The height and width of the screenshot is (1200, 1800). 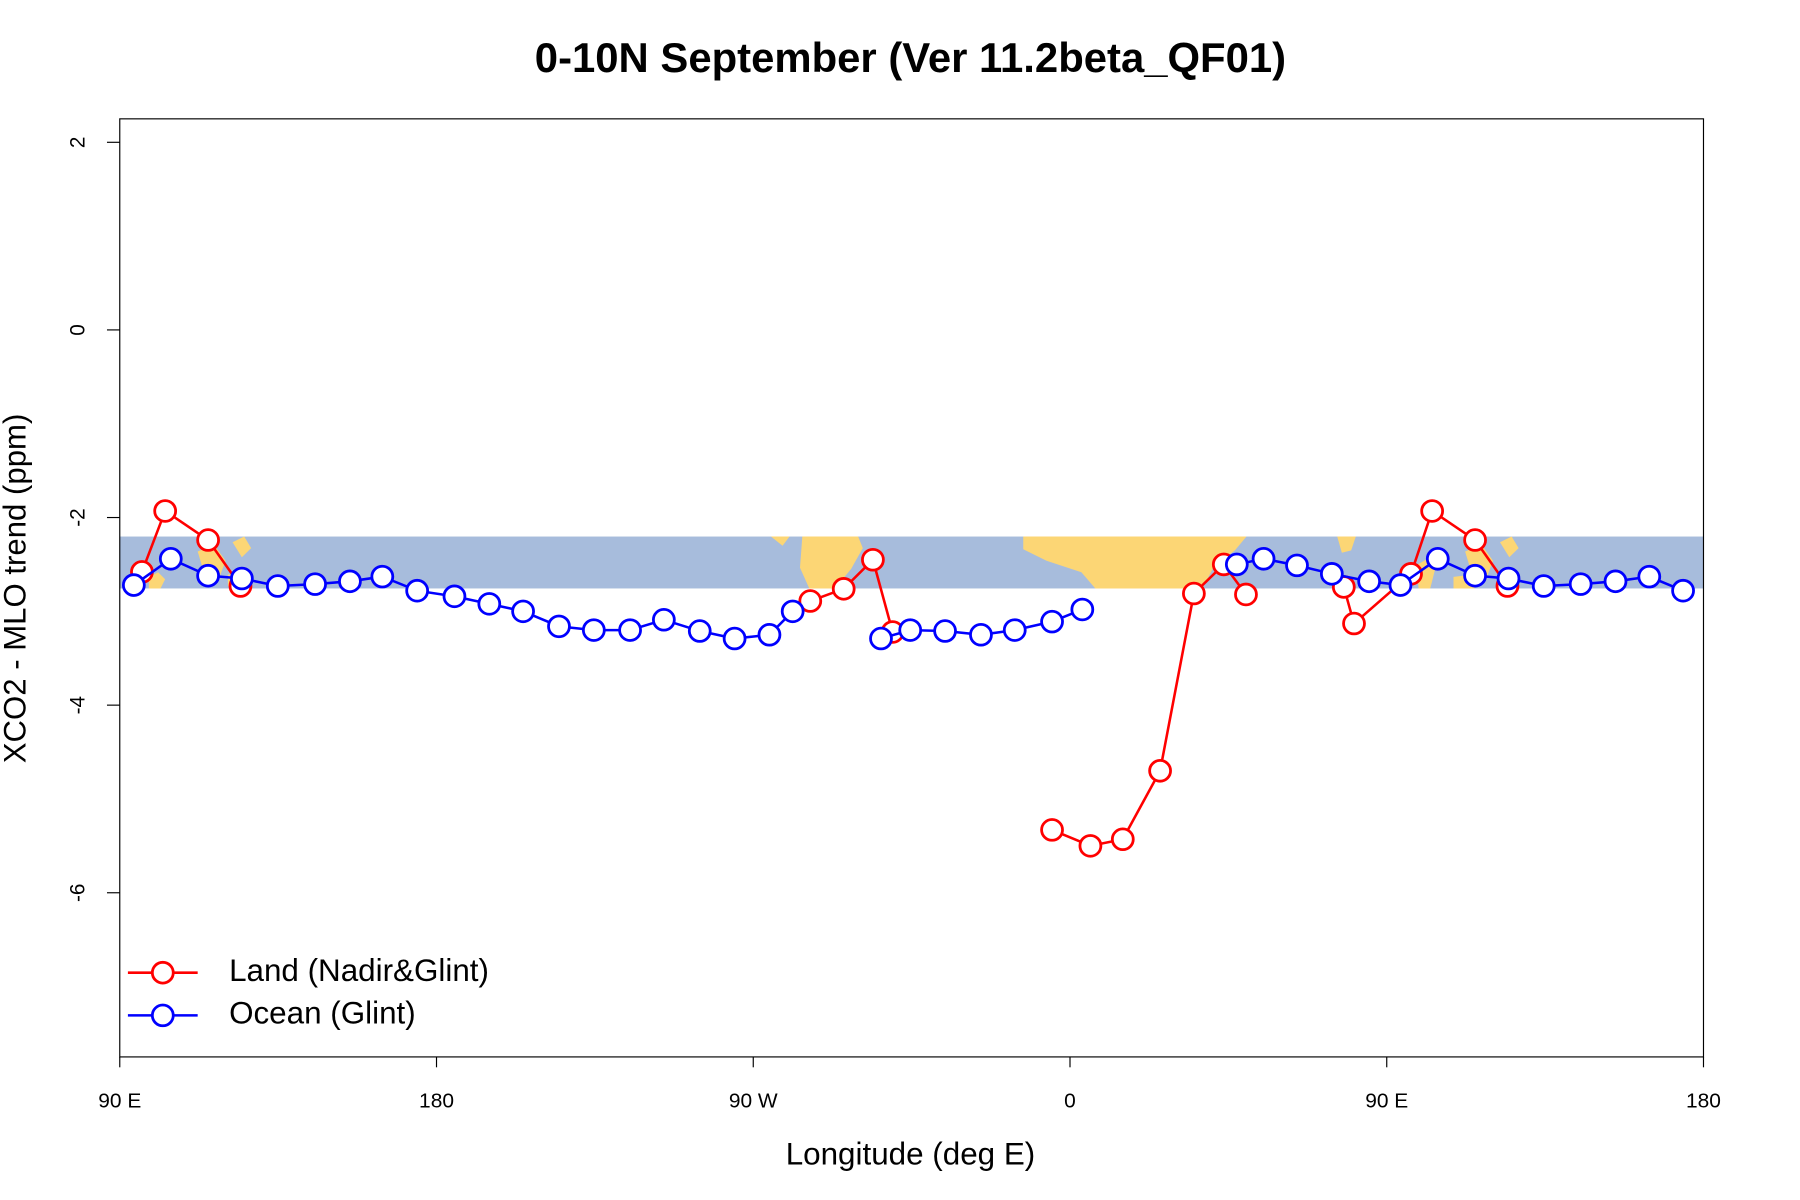 What do you see at coordinates (322, 1013) in the screenshot?
I see `legend-label: Ocean (Glint)` at bounding box center [322, 1013].